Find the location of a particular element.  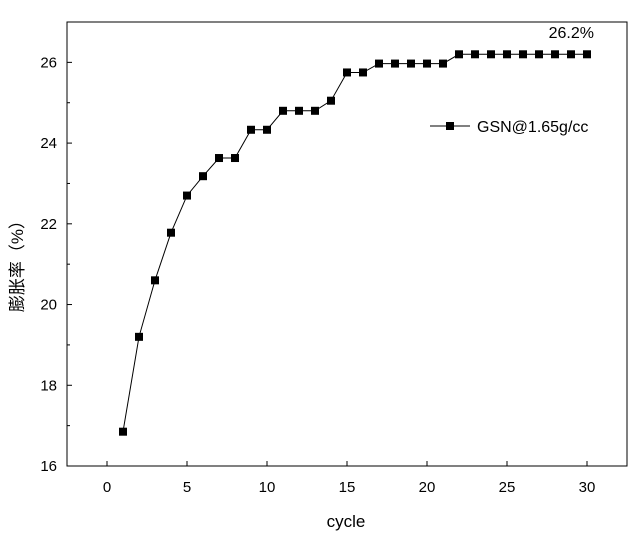

y-axis-ticks: 16 18 20 22 24 26 is located at coordinates (56, 248).